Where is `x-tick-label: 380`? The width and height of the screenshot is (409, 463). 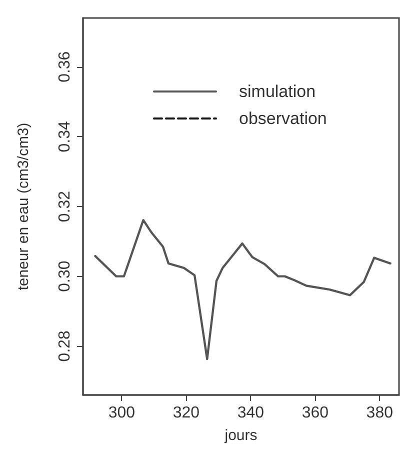
x-tick-label: 380 is located at coordinates (380, 413).